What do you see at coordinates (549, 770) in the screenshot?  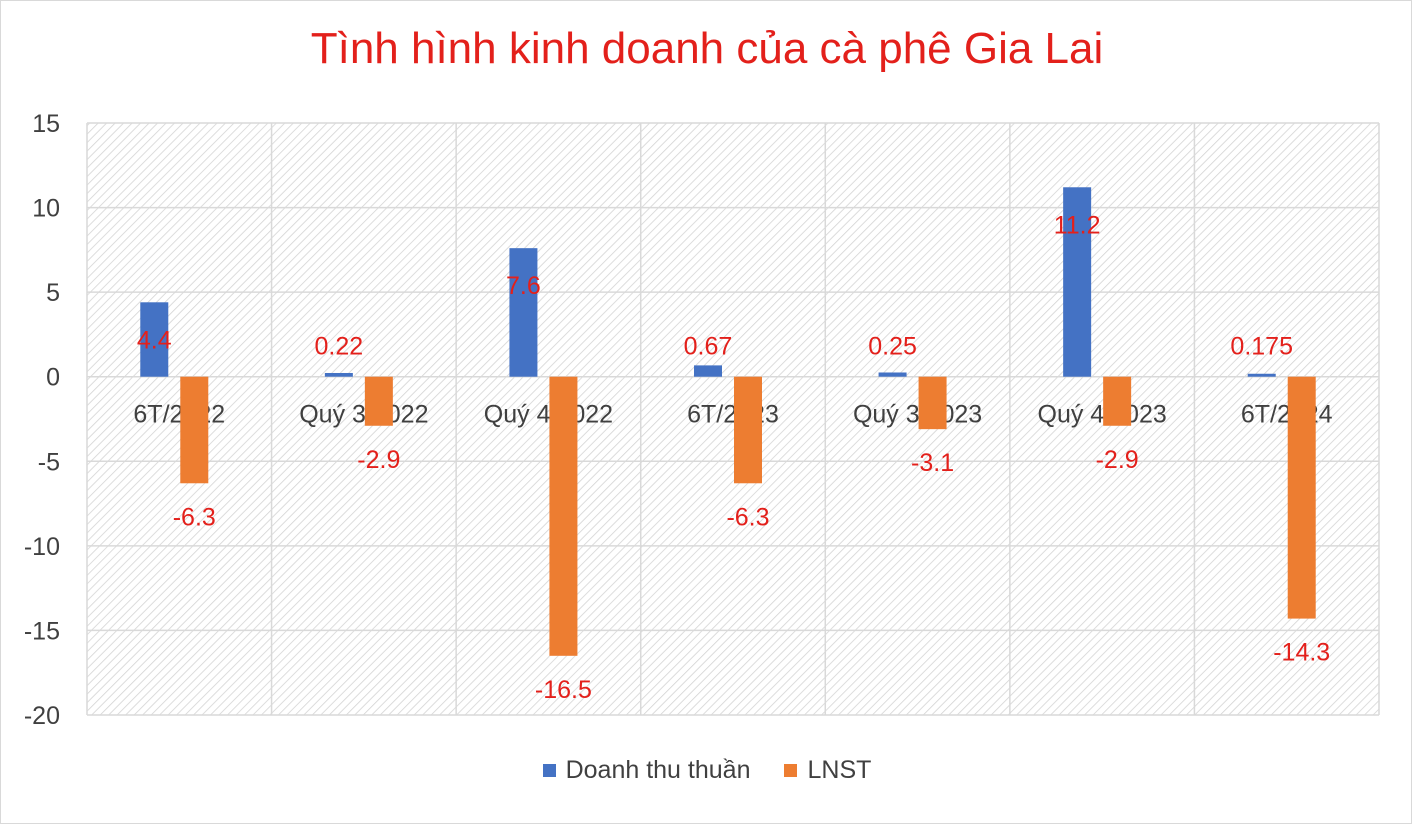 I see `legend-swatch-revenue` at bounding box center [549, 770].